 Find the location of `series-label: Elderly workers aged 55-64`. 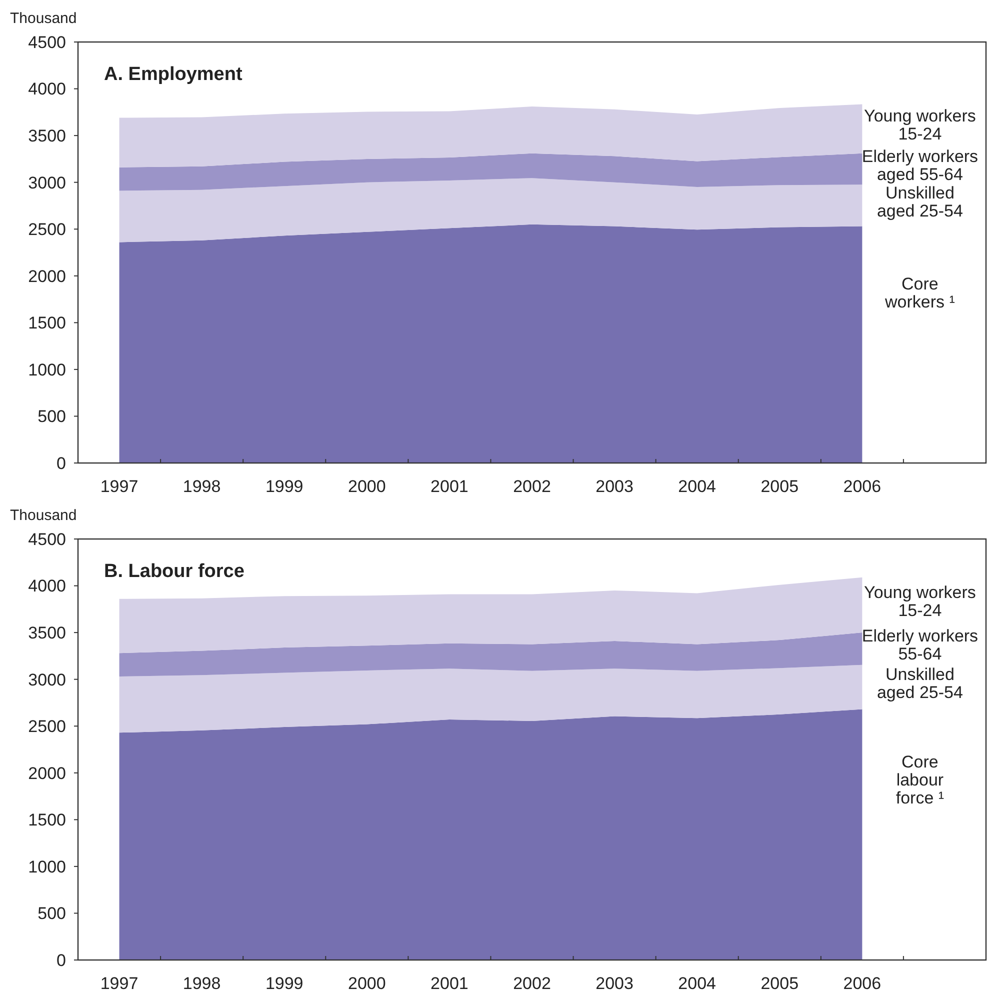

series-label: Elderly workers aged 55-64 is located at coordinates (920, 165).